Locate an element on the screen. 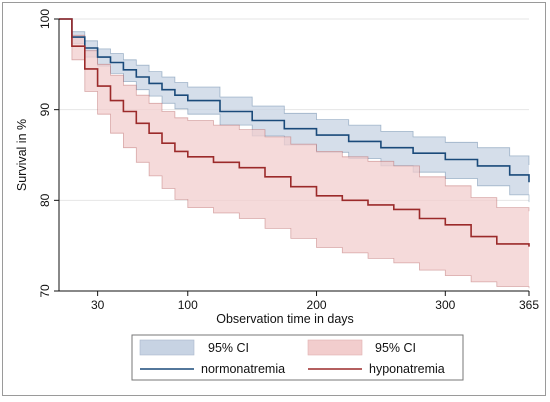 Image resolution: width=550 pixels, height=402 pixels. x-axis-ticks: 30 100 200 300 365 is located at coordinates (315, 301).